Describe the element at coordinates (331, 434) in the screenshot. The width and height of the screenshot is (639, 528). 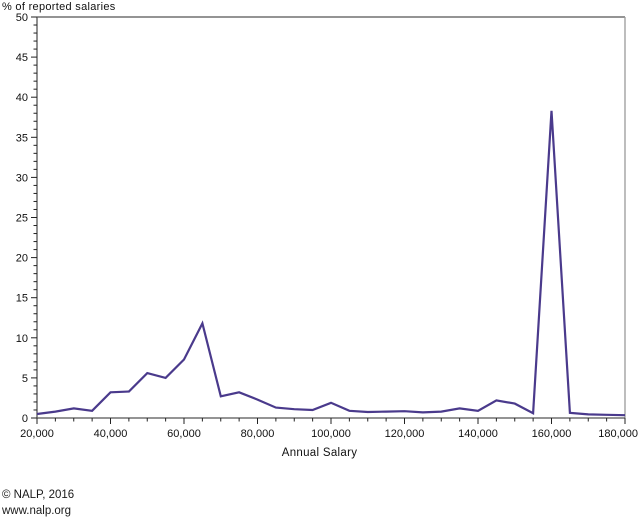
I see `x-tick-label: 100,000` at that location.